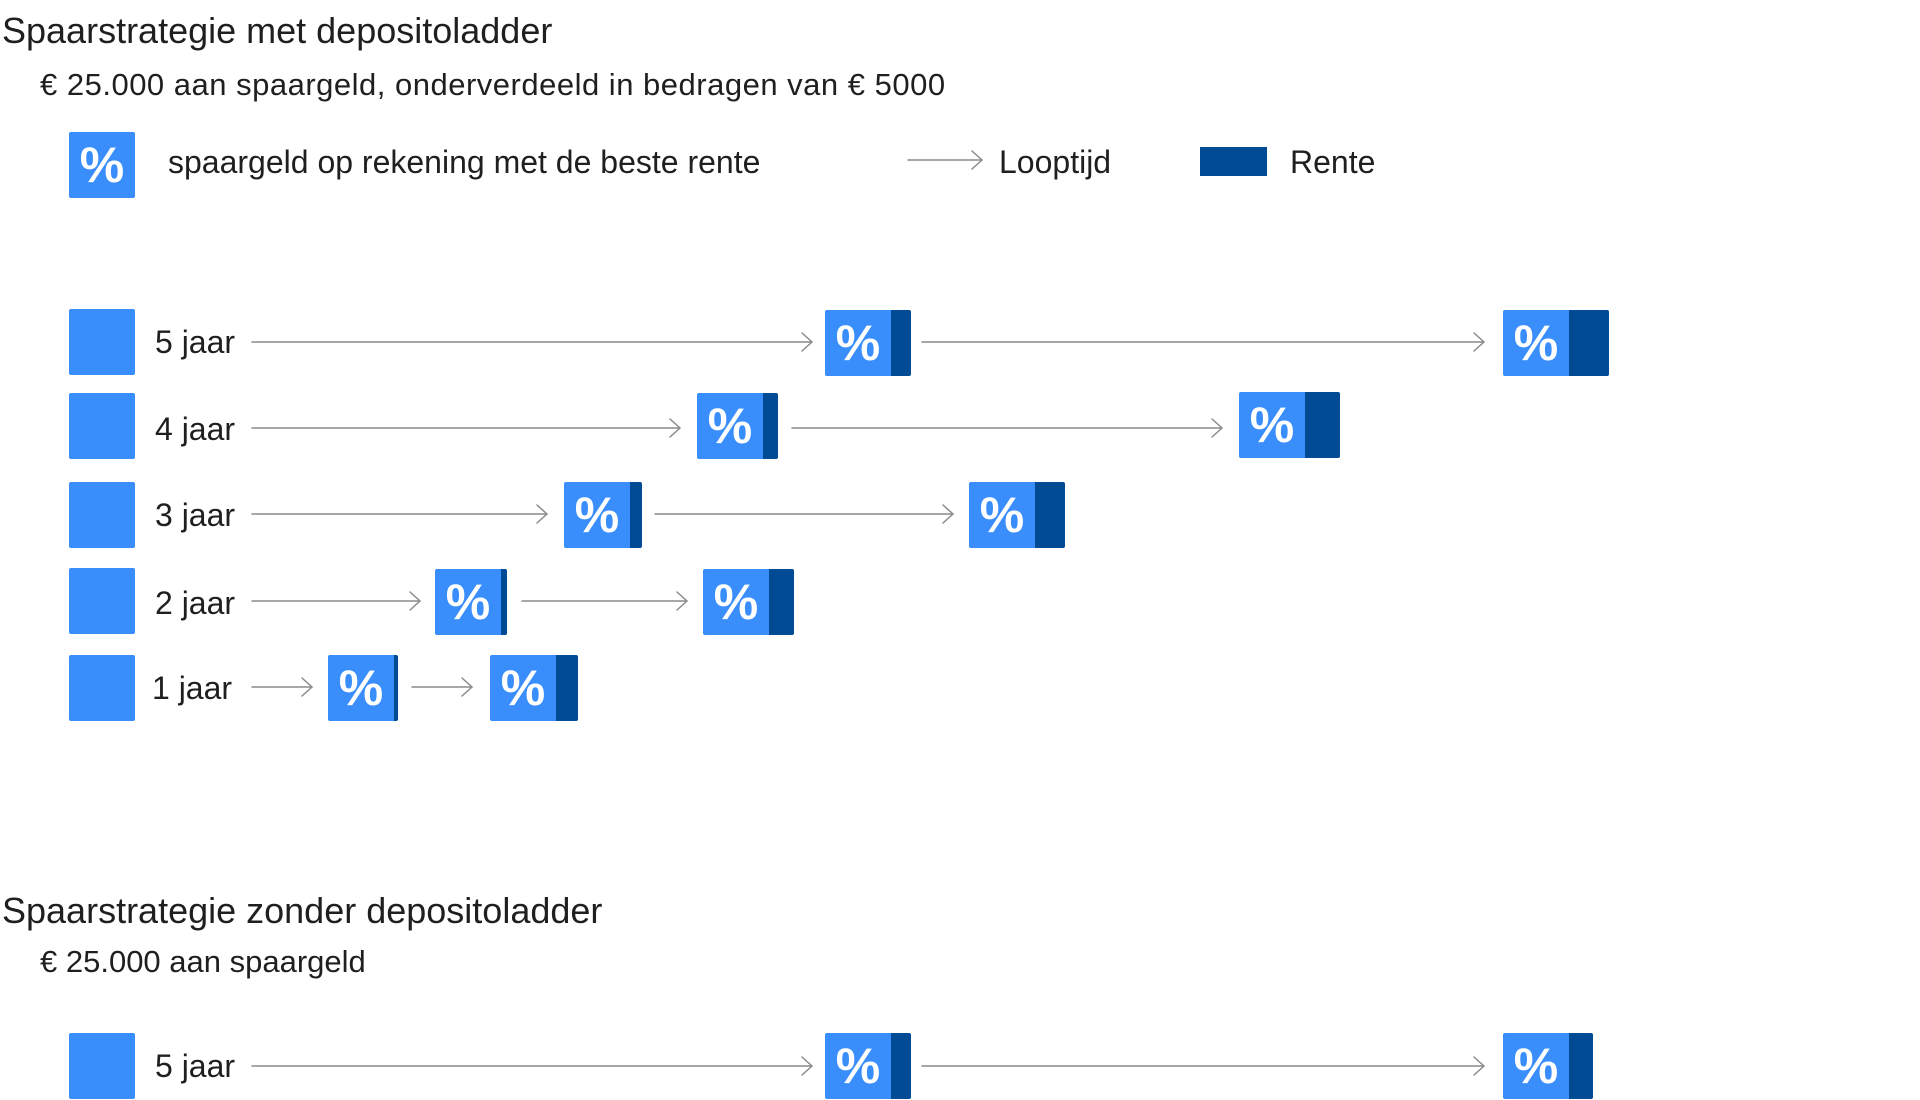 The width and height of the screenshot is (1920, 1100). I want to click on row-label-1-jaar: 1 jaar, so click(192, 688).